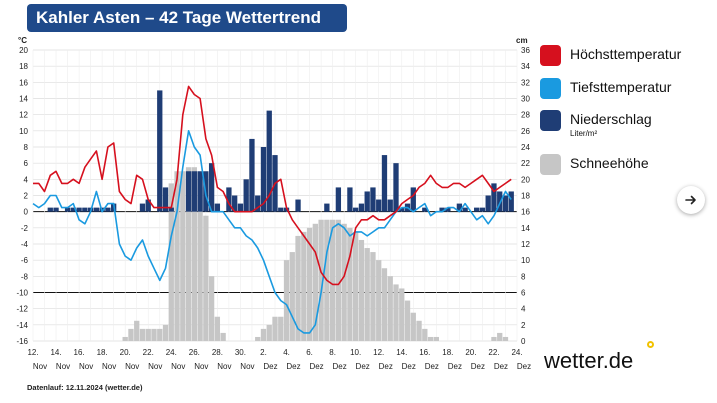 This screenshot has width=717, height=403. I want to click on y-left-tick-label: -16, so click(22, 341).